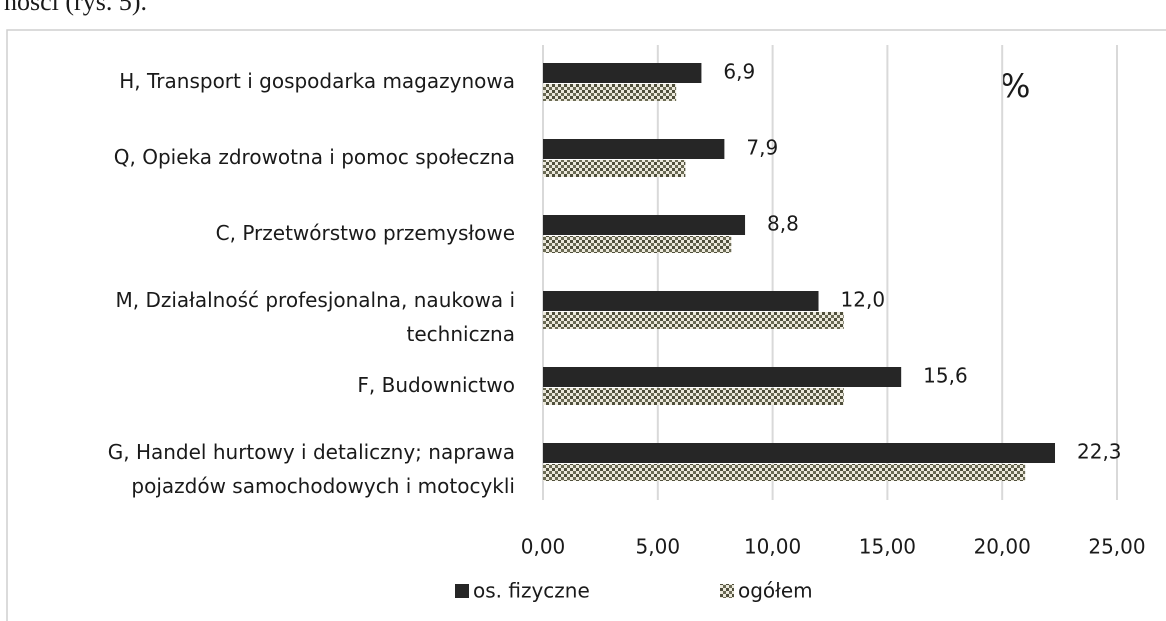 The image size is (1166, 621). What do you see at coordinates (945, 376) in the screenshot?
I see `value-label: 15,6` at bounding box center [945, 376].